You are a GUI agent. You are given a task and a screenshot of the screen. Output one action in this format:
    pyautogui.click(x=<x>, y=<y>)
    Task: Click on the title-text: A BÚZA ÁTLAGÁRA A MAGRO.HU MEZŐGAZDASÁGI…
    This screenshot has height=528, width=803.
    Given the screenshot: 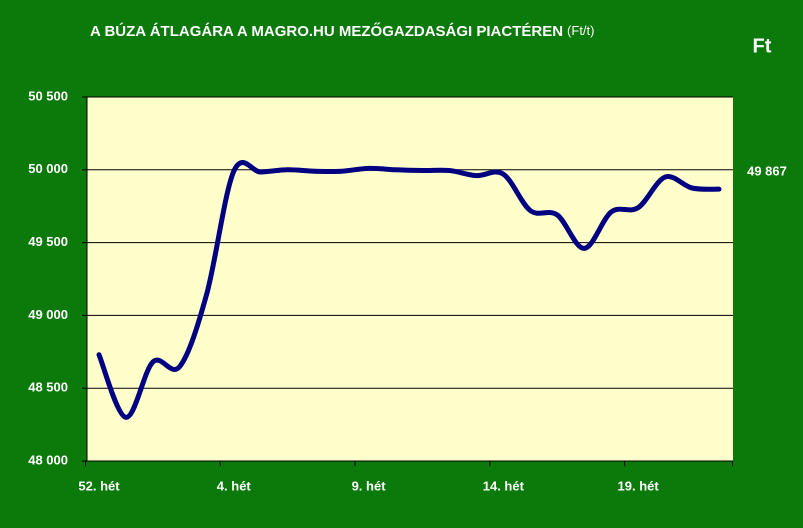 What is the action you would take?
    pyautogui.click(x=326, y=31)
    